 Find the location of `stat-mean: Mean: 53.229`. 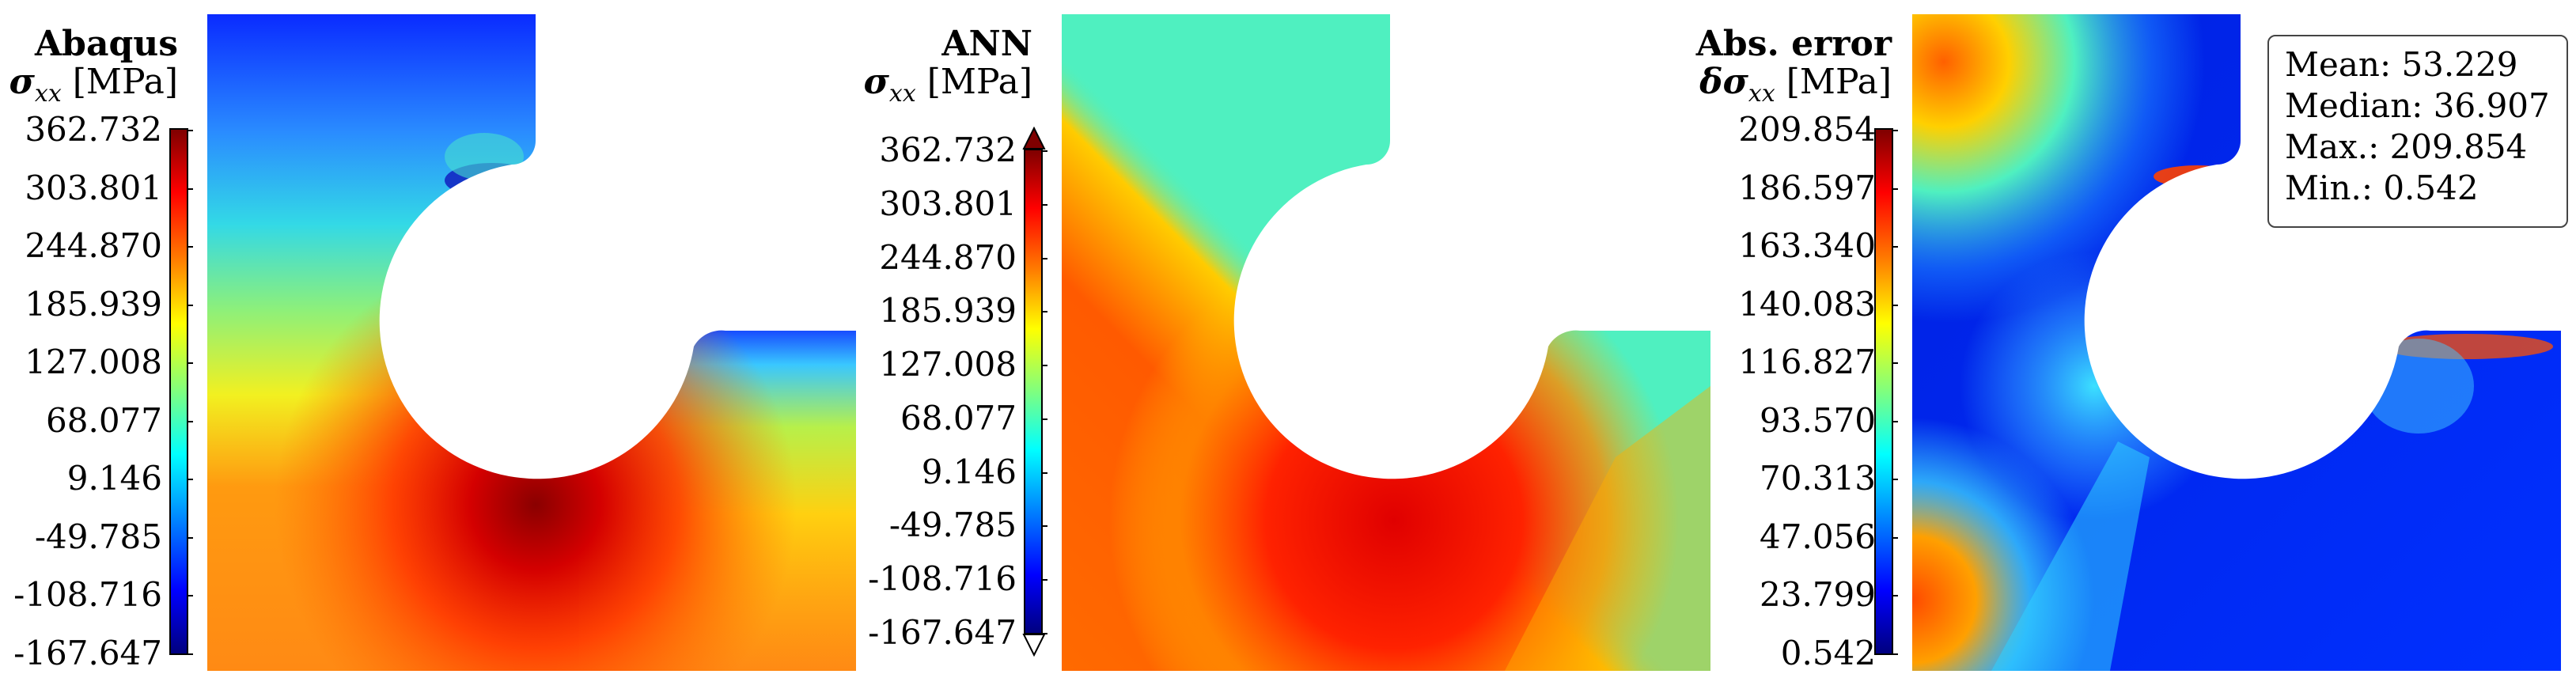

stat-mean: Mean: 53.229 is located at coordinates (2401, 64).